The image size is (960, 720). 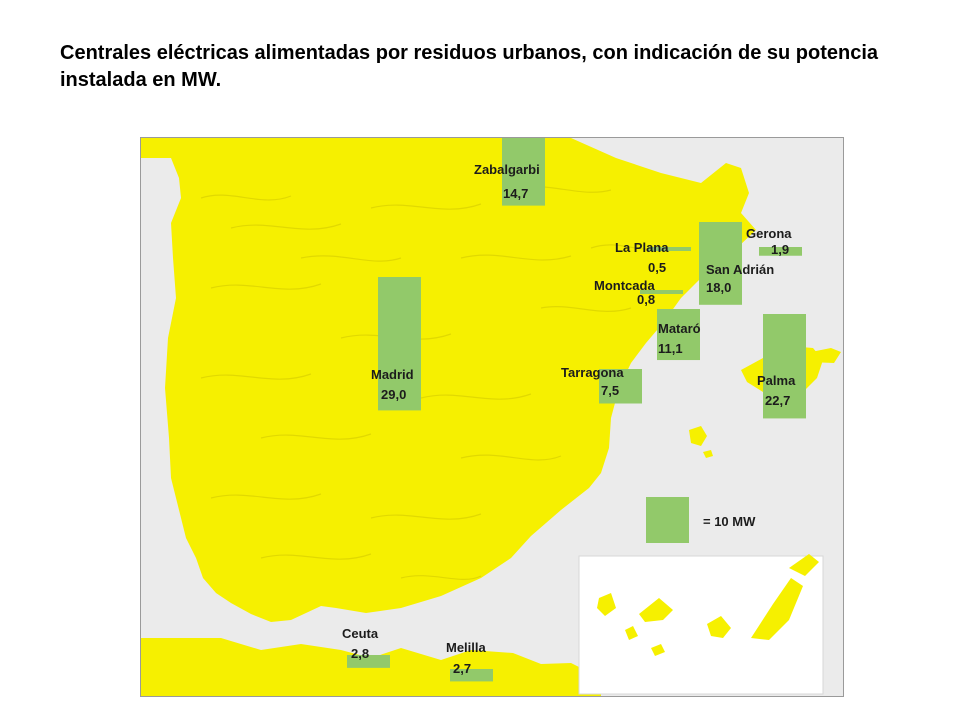 I want to click on plant-name-label: Tarragona, so click(x=592, y=372).